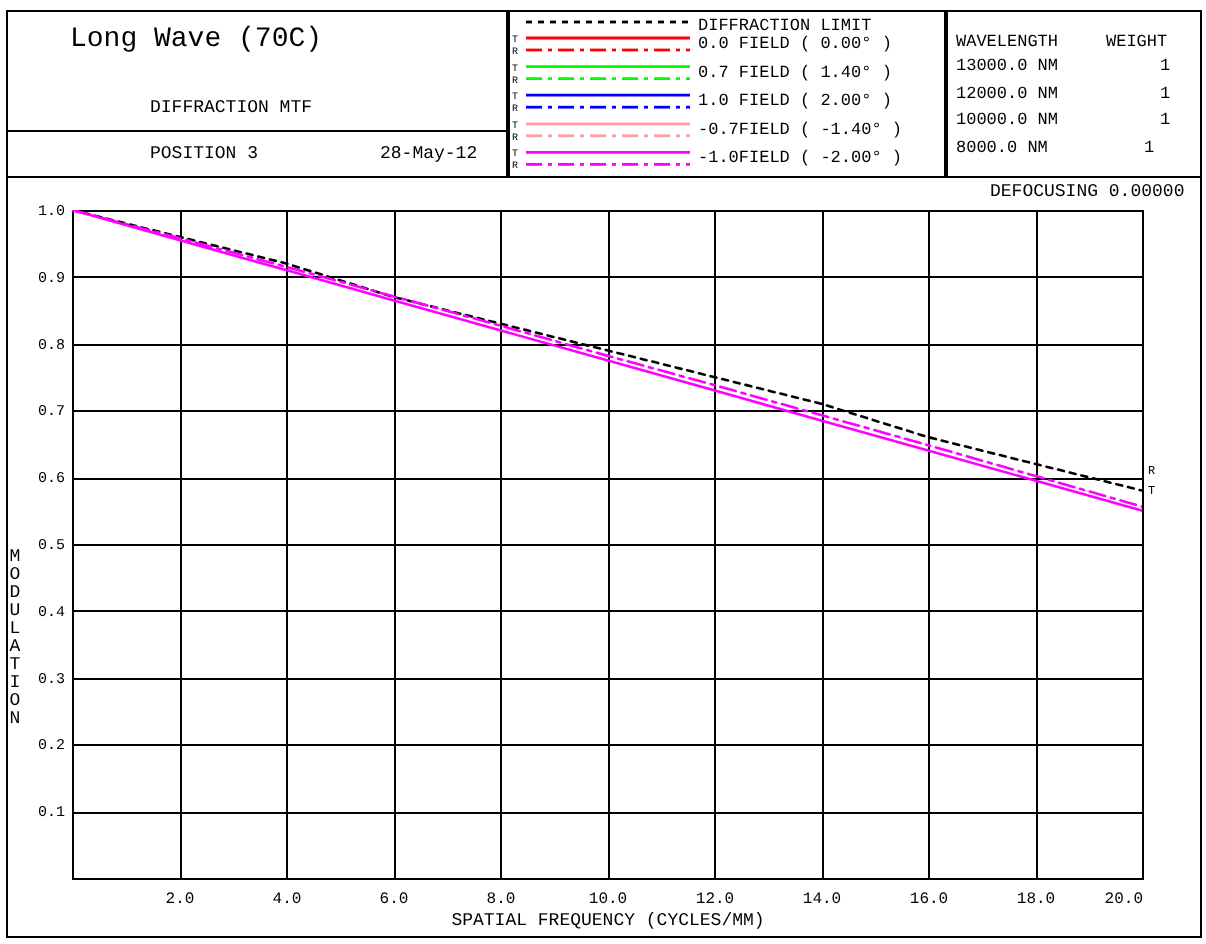 The width and height of the screenshot is (1206, 944). I want to click on x-tick-label: 10.0, so click(608, 900).